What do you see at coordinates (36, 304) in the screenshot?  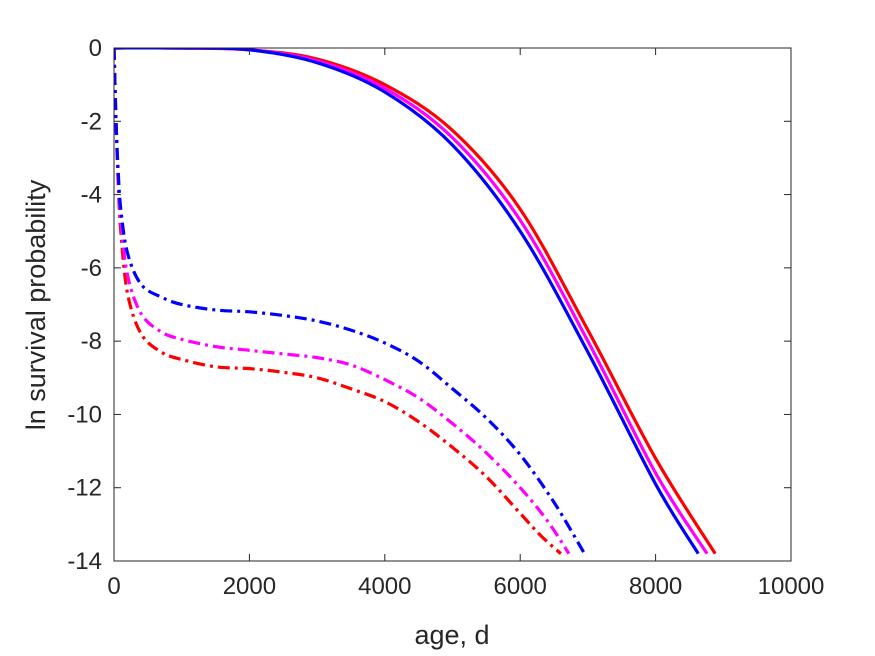 I see `y-axis-label: ln survival probability` at bounding box center [36, 304].